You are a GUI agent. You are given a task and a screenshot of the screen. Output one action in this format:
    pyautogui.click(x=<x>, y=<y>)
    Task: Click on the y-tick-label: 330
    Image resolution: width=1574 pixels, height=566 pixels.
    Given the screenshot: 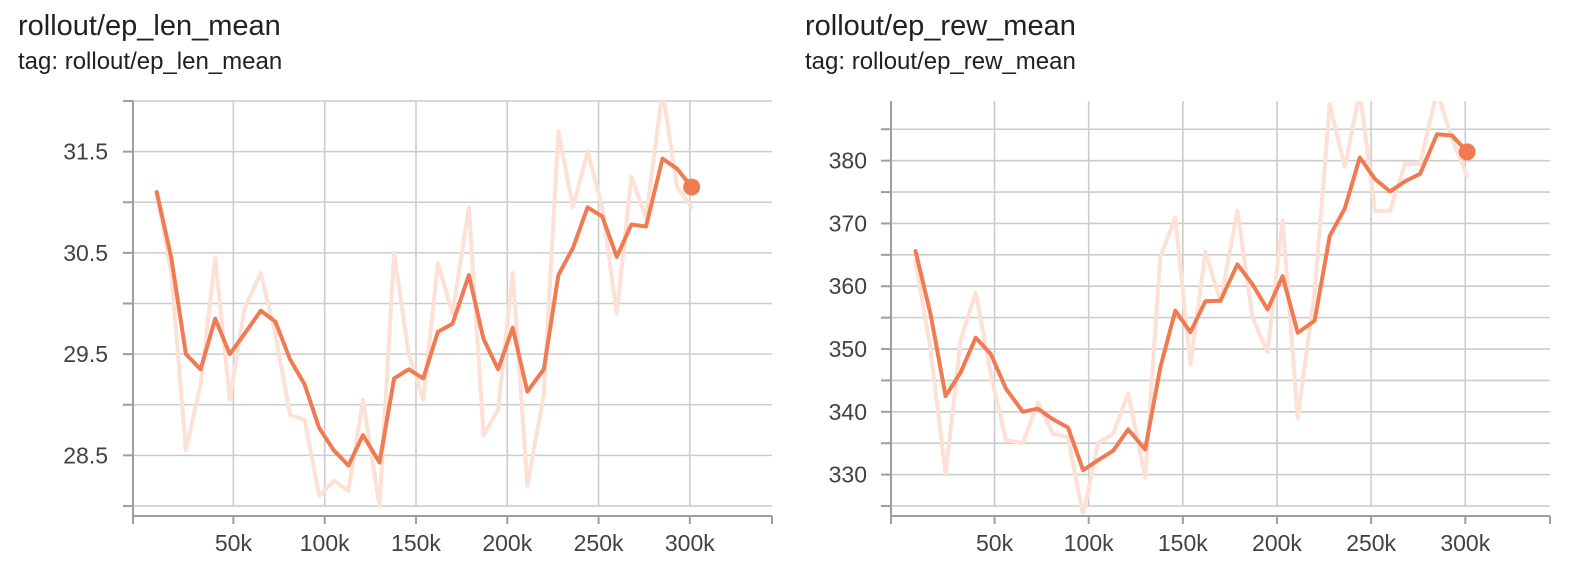 What is the action you would take?
    pyautogui.click(x=848, y=475)
    